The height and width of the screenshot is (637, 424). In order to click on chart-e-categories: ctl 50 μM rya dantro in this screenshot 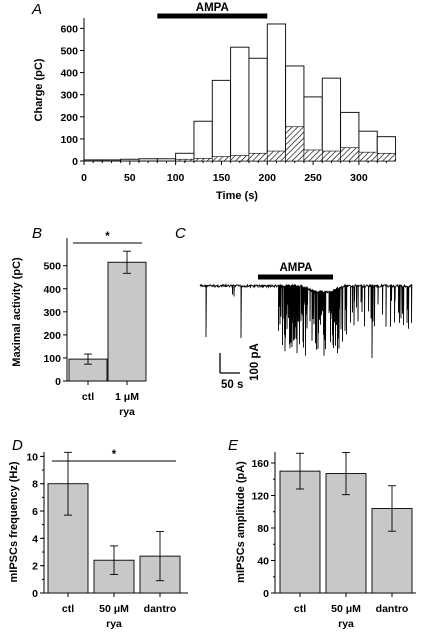, I will do `click(351, 611)`.